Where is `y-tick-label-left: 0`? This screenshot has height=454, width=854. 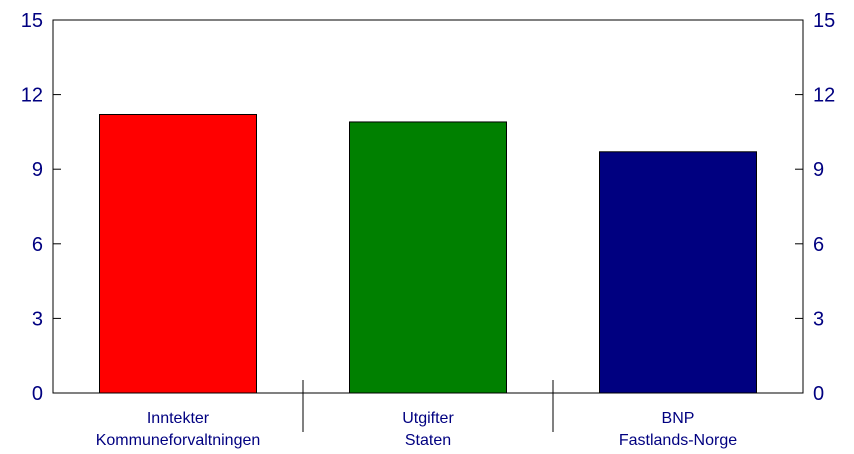 y-tick-label-left: 0 is located at coordinates (37, 394).